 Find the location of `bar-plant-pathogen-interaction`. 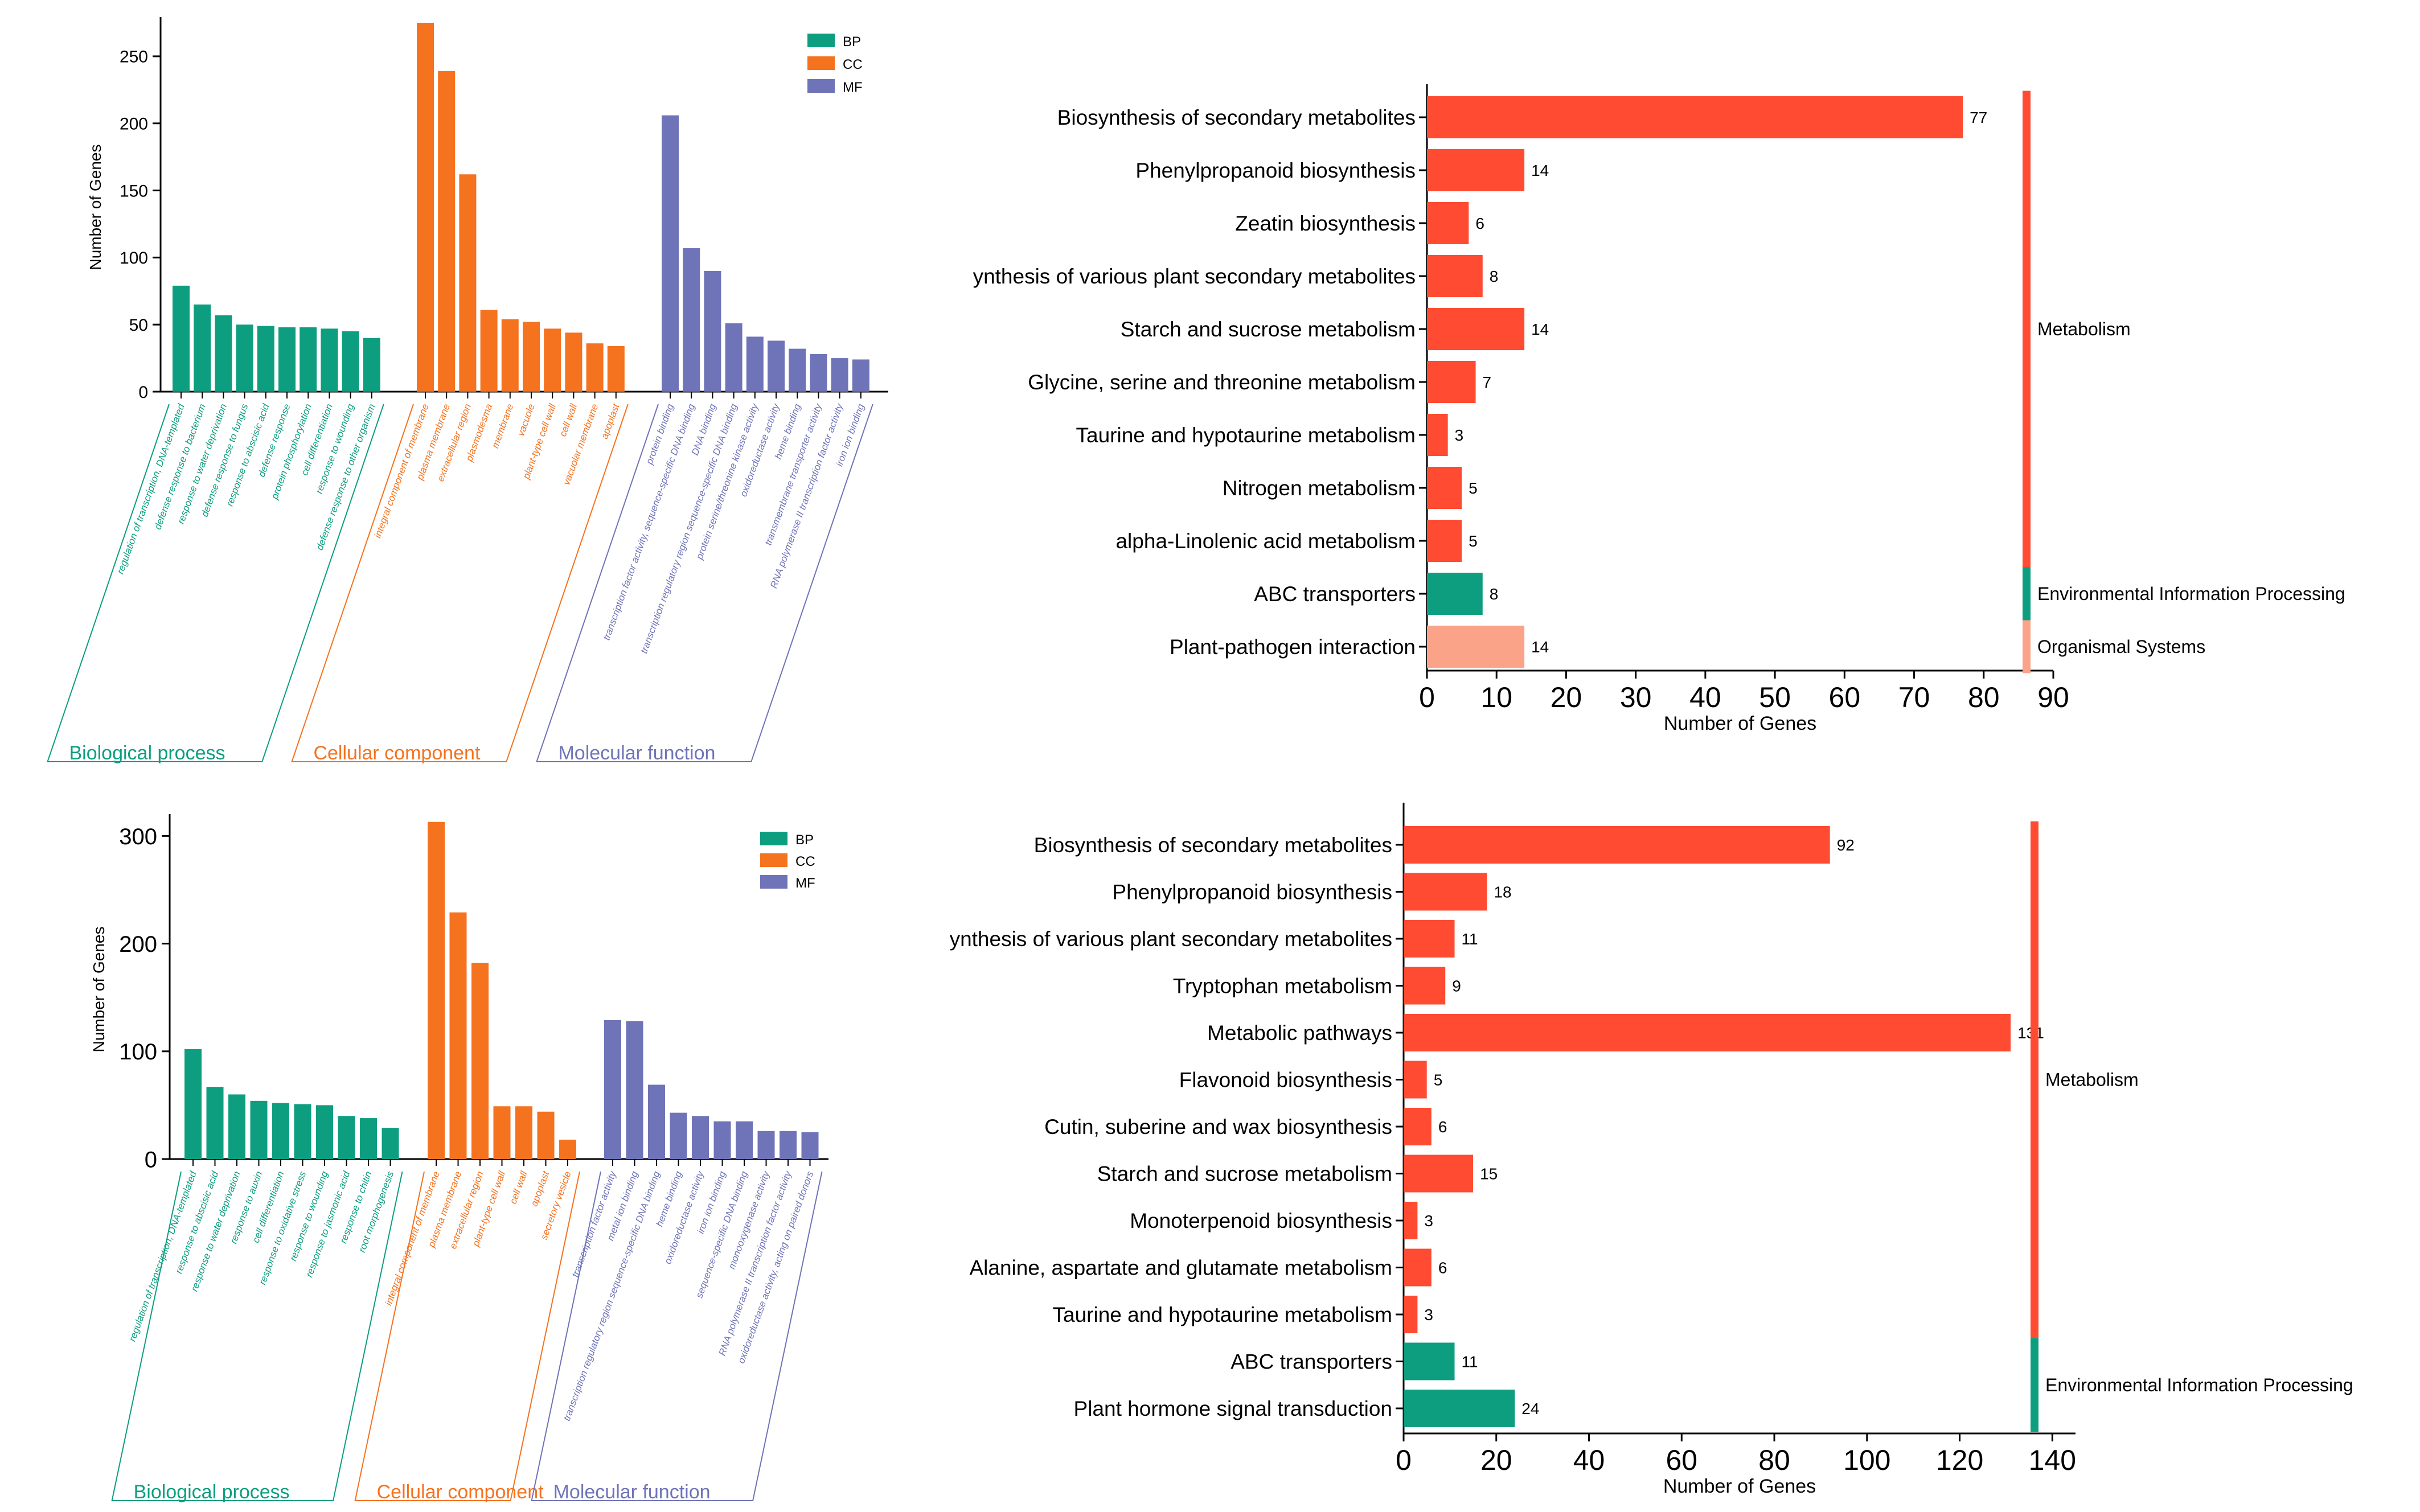

bar-plant-pathogen-interaction is located at coordinates (1476, 647).